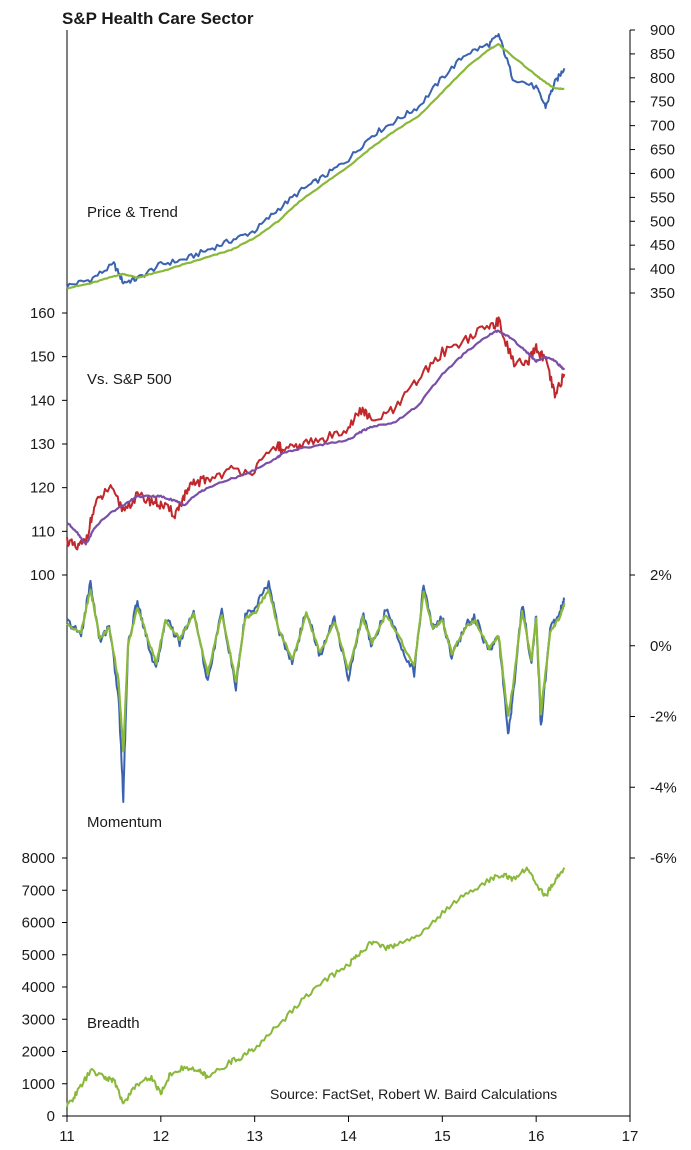 This screenshot has width=691, height=1150. What do you see at coordinates (662, 30) in the screenshot?
I see `y-tick-label: 900` at bounding box center [662, 30].